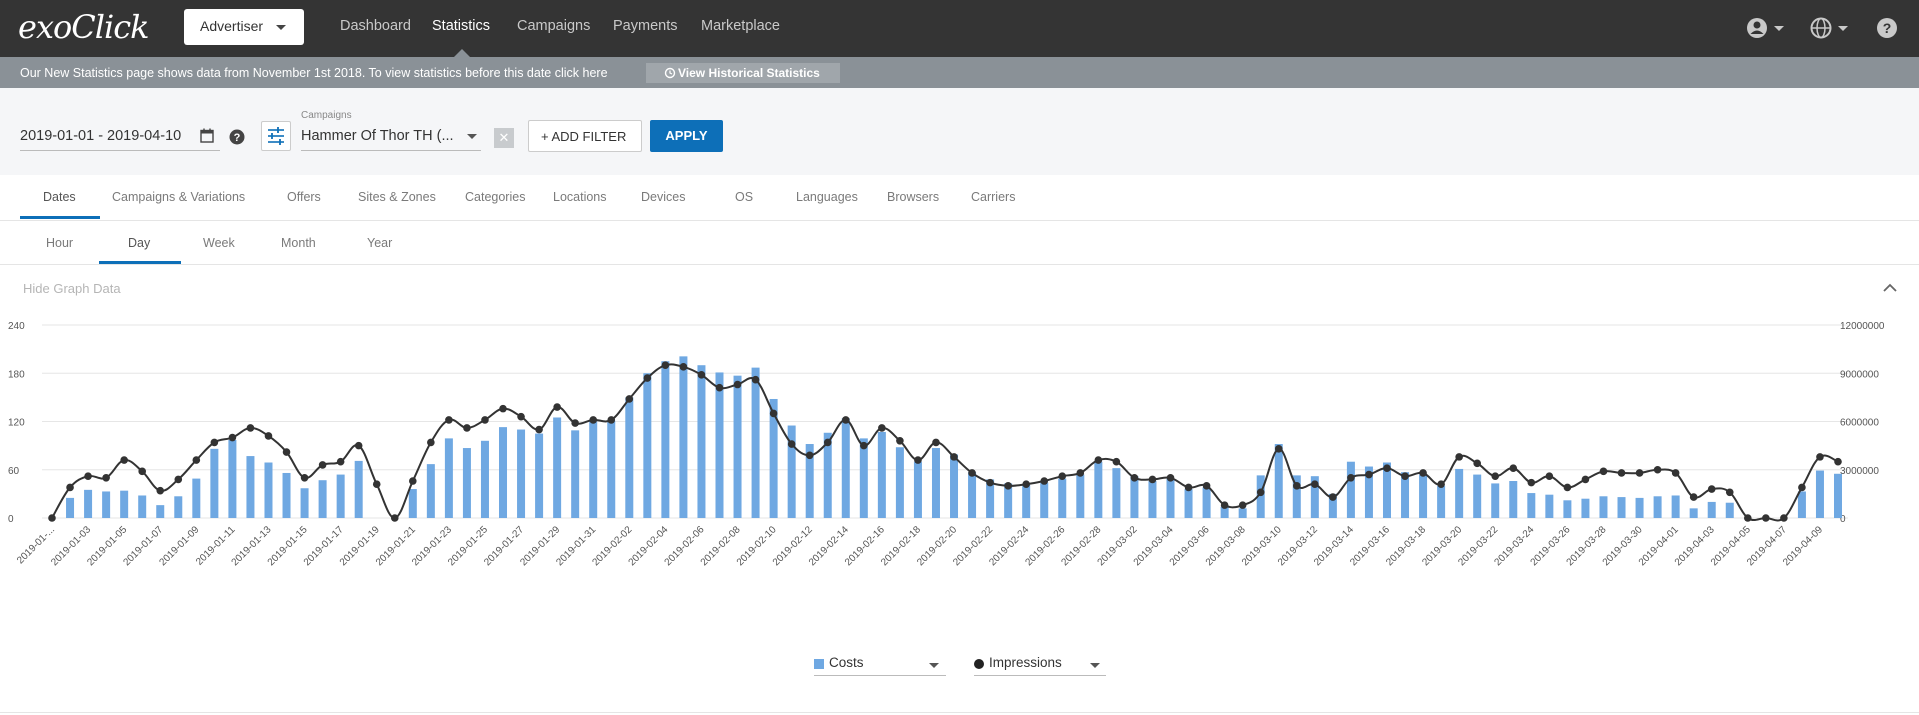 The image size is (1919, 715). I want to click on tab-browsers: Browsers, so click(913, 197).